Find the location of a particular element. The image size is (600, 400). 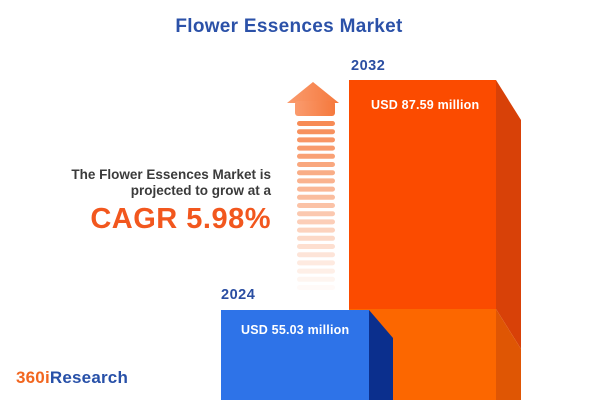

bar-value-2024: USD 55.03 million is located at coordinates (295, 330).